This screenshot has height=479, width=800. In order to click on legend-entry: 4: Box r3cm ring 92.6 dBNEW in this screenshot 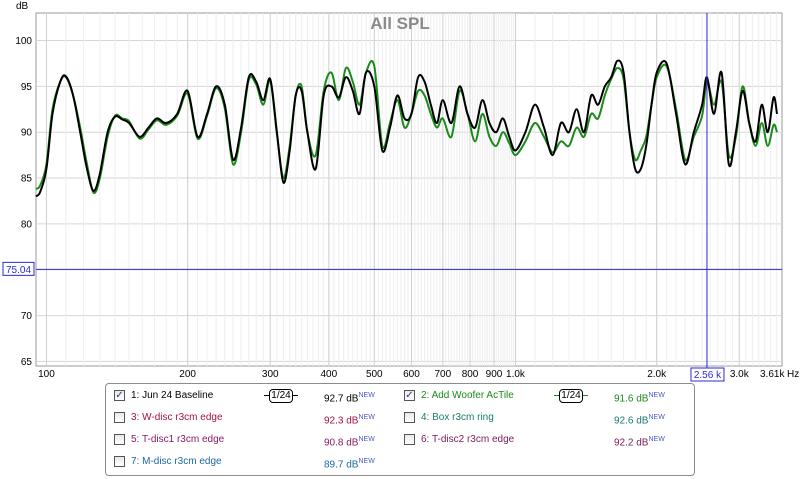, I will do `click(545, 418)`.